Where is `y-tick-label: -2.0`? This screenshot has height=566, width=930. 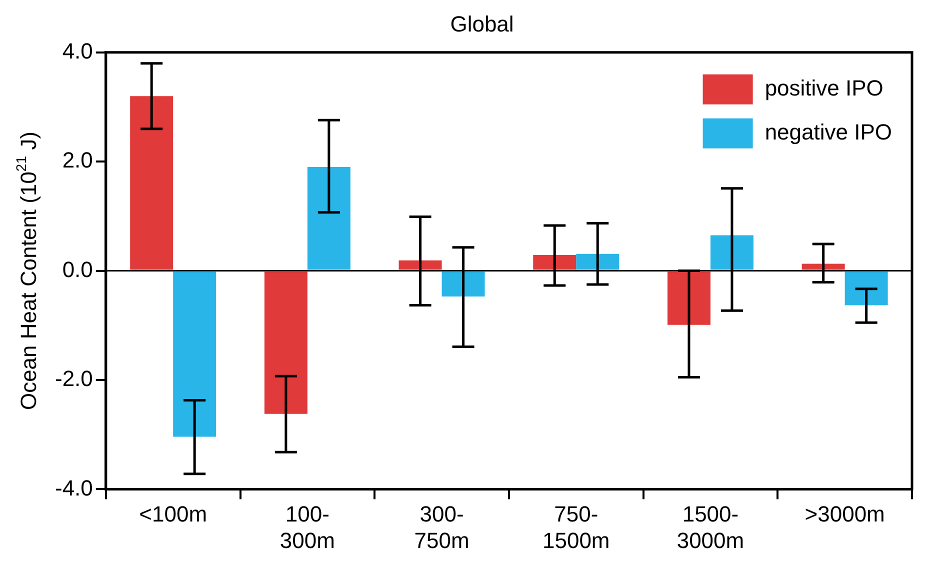 y-tick-label: -2.0 is located at coordinates (73, 379).